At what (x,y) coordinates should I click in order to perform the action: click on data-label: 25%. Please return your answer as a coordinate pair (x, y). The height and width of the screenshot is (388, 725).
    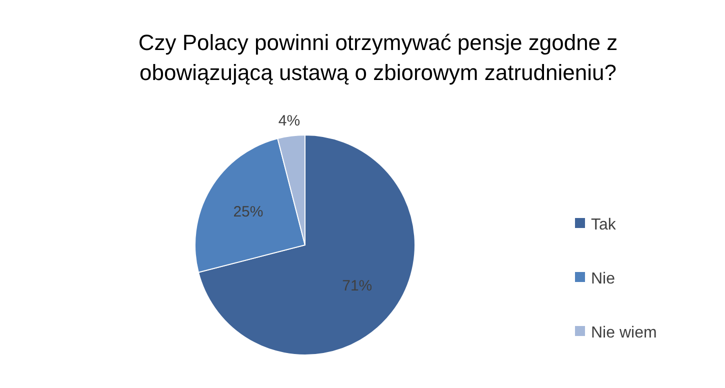
    Looking at the image, I should click on (248, 212).